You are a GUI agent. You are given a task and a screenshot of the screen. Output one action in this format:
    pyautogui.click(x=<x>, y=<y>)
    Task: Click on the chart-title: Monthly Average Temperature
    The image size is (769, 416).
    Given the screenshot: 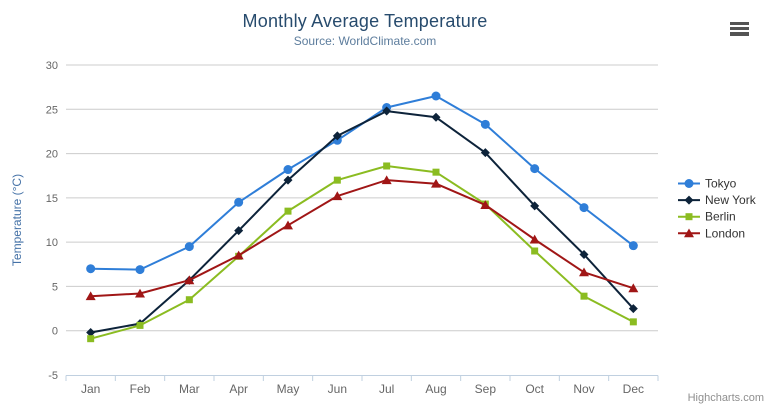 What is the action you would take?
    pyautogui.click(x=365, y=21)
    